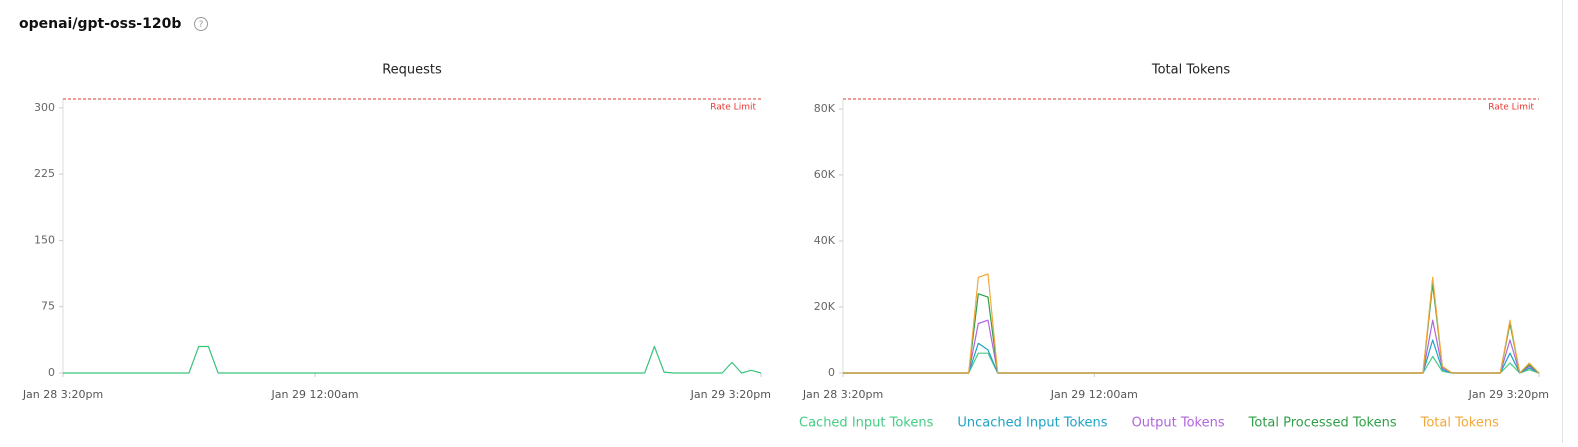 This screenshot has height=447, width=1578. I want to click on y-tick-label: 225, so click(44, 173).